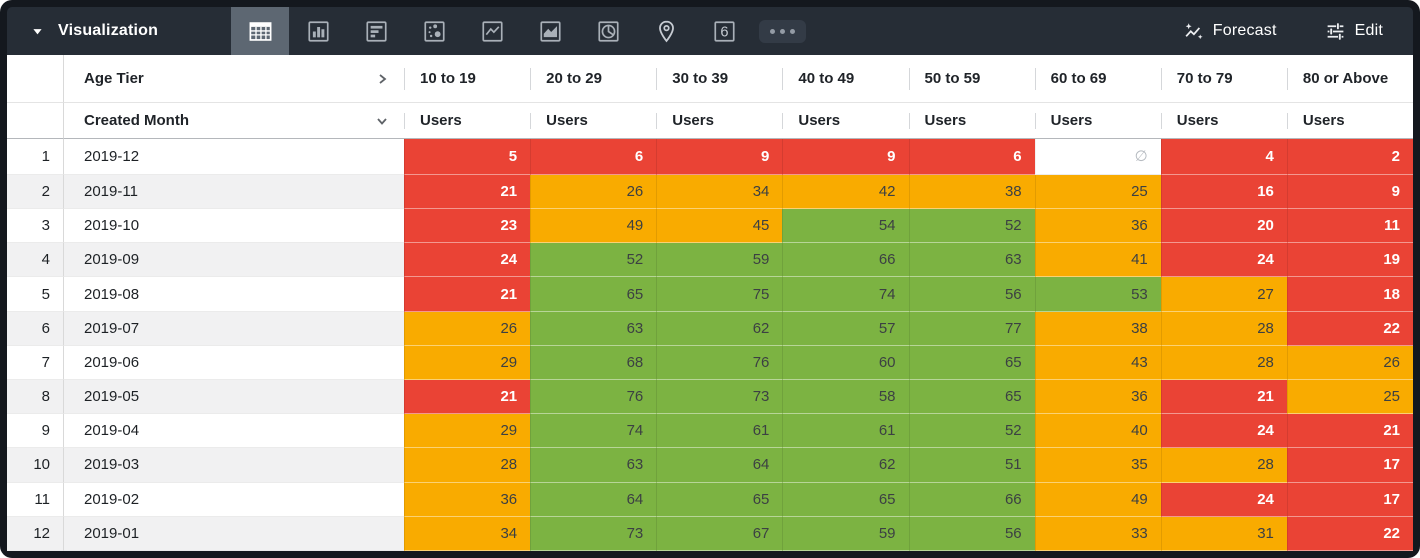 The height and width of the screenshot is (558, 1420). I want to click on month-cell: 2019-01, so click(234, 533).